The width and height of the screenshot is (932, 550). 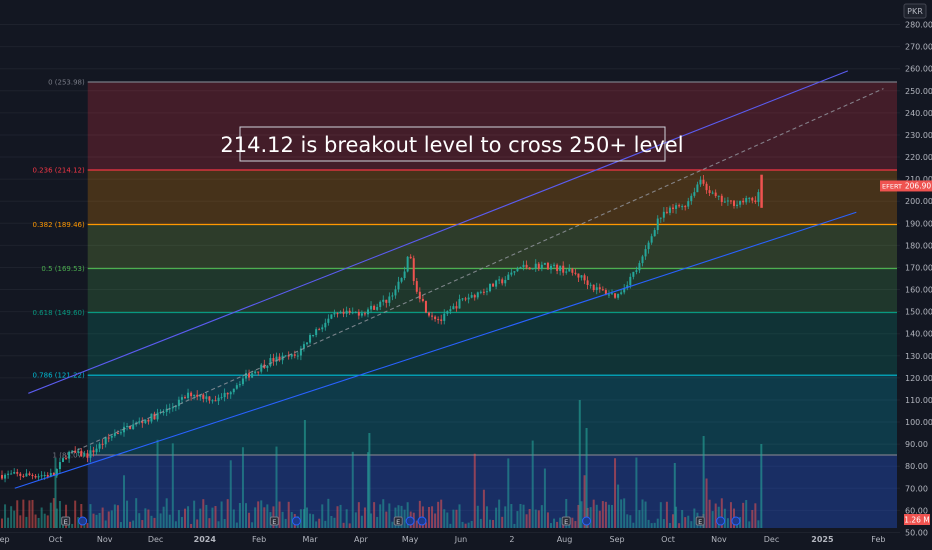 I want to click on currency-badge-frame, so click(x=915, y=11).